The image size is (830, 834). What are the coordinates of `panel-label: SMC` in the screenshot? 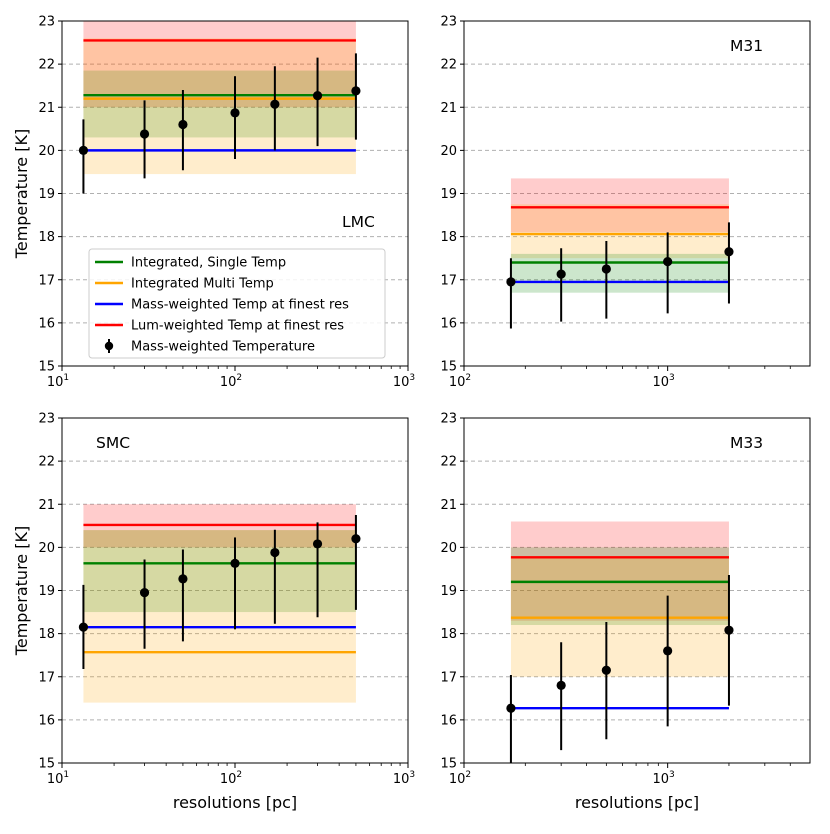 It's located at (113, 443).